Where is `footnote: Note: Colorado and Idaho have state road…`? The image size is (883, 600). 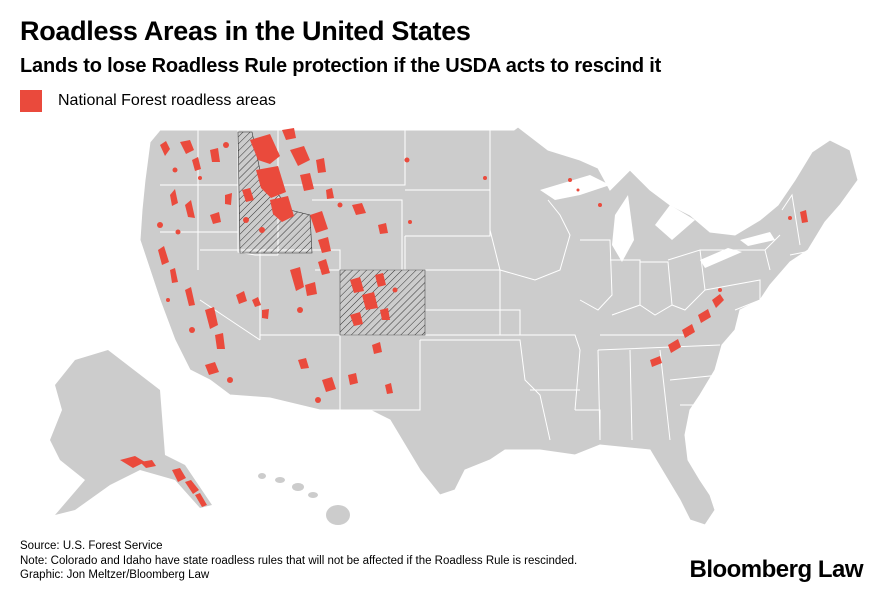
footnote: Note: Colorado and Idaho have state road… is located at coordinates (299, 560).